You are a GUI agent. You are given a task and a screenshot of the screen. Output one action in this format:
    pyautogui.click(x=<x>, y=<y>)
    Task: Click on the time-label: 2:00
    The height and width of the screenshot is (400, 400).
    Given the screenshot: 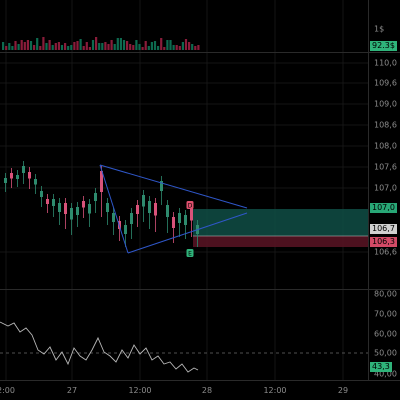 What is the action you would take?
    pyautogui.click(x=7, y=390)
    